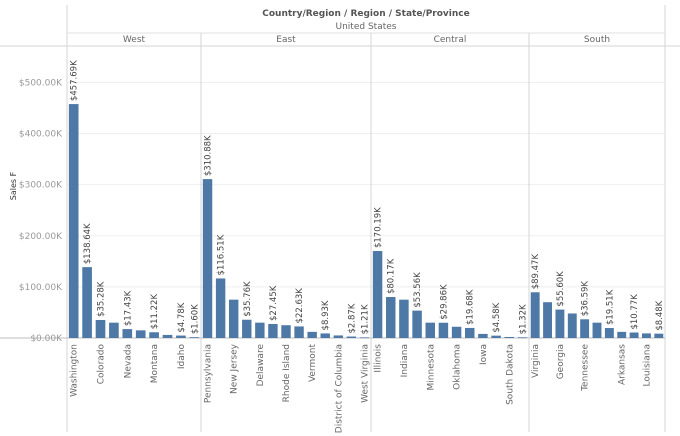  Describe the element at coordinates (128, 308) in the screenshot. I see `bar-value-label: $17.43K` at that location.